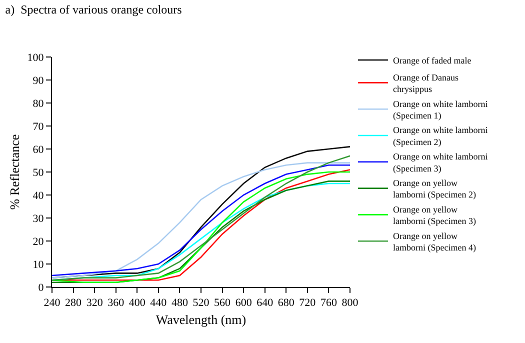 The image size is (525, 343). What do you see at coordinates (307, 303) in the screenshot?
I see `x-tick-label: 720` at bounding box center [307, 303].